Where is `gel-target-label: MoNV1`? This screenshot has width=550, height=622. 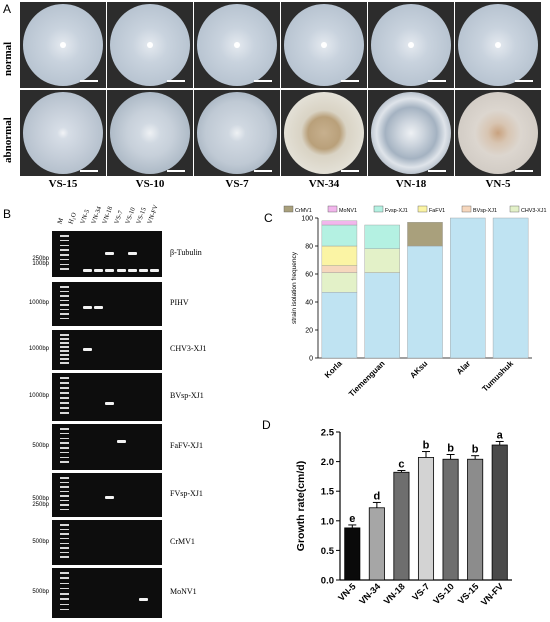
gel-target-label: MoNV1 is located at coordinates (183, 591).